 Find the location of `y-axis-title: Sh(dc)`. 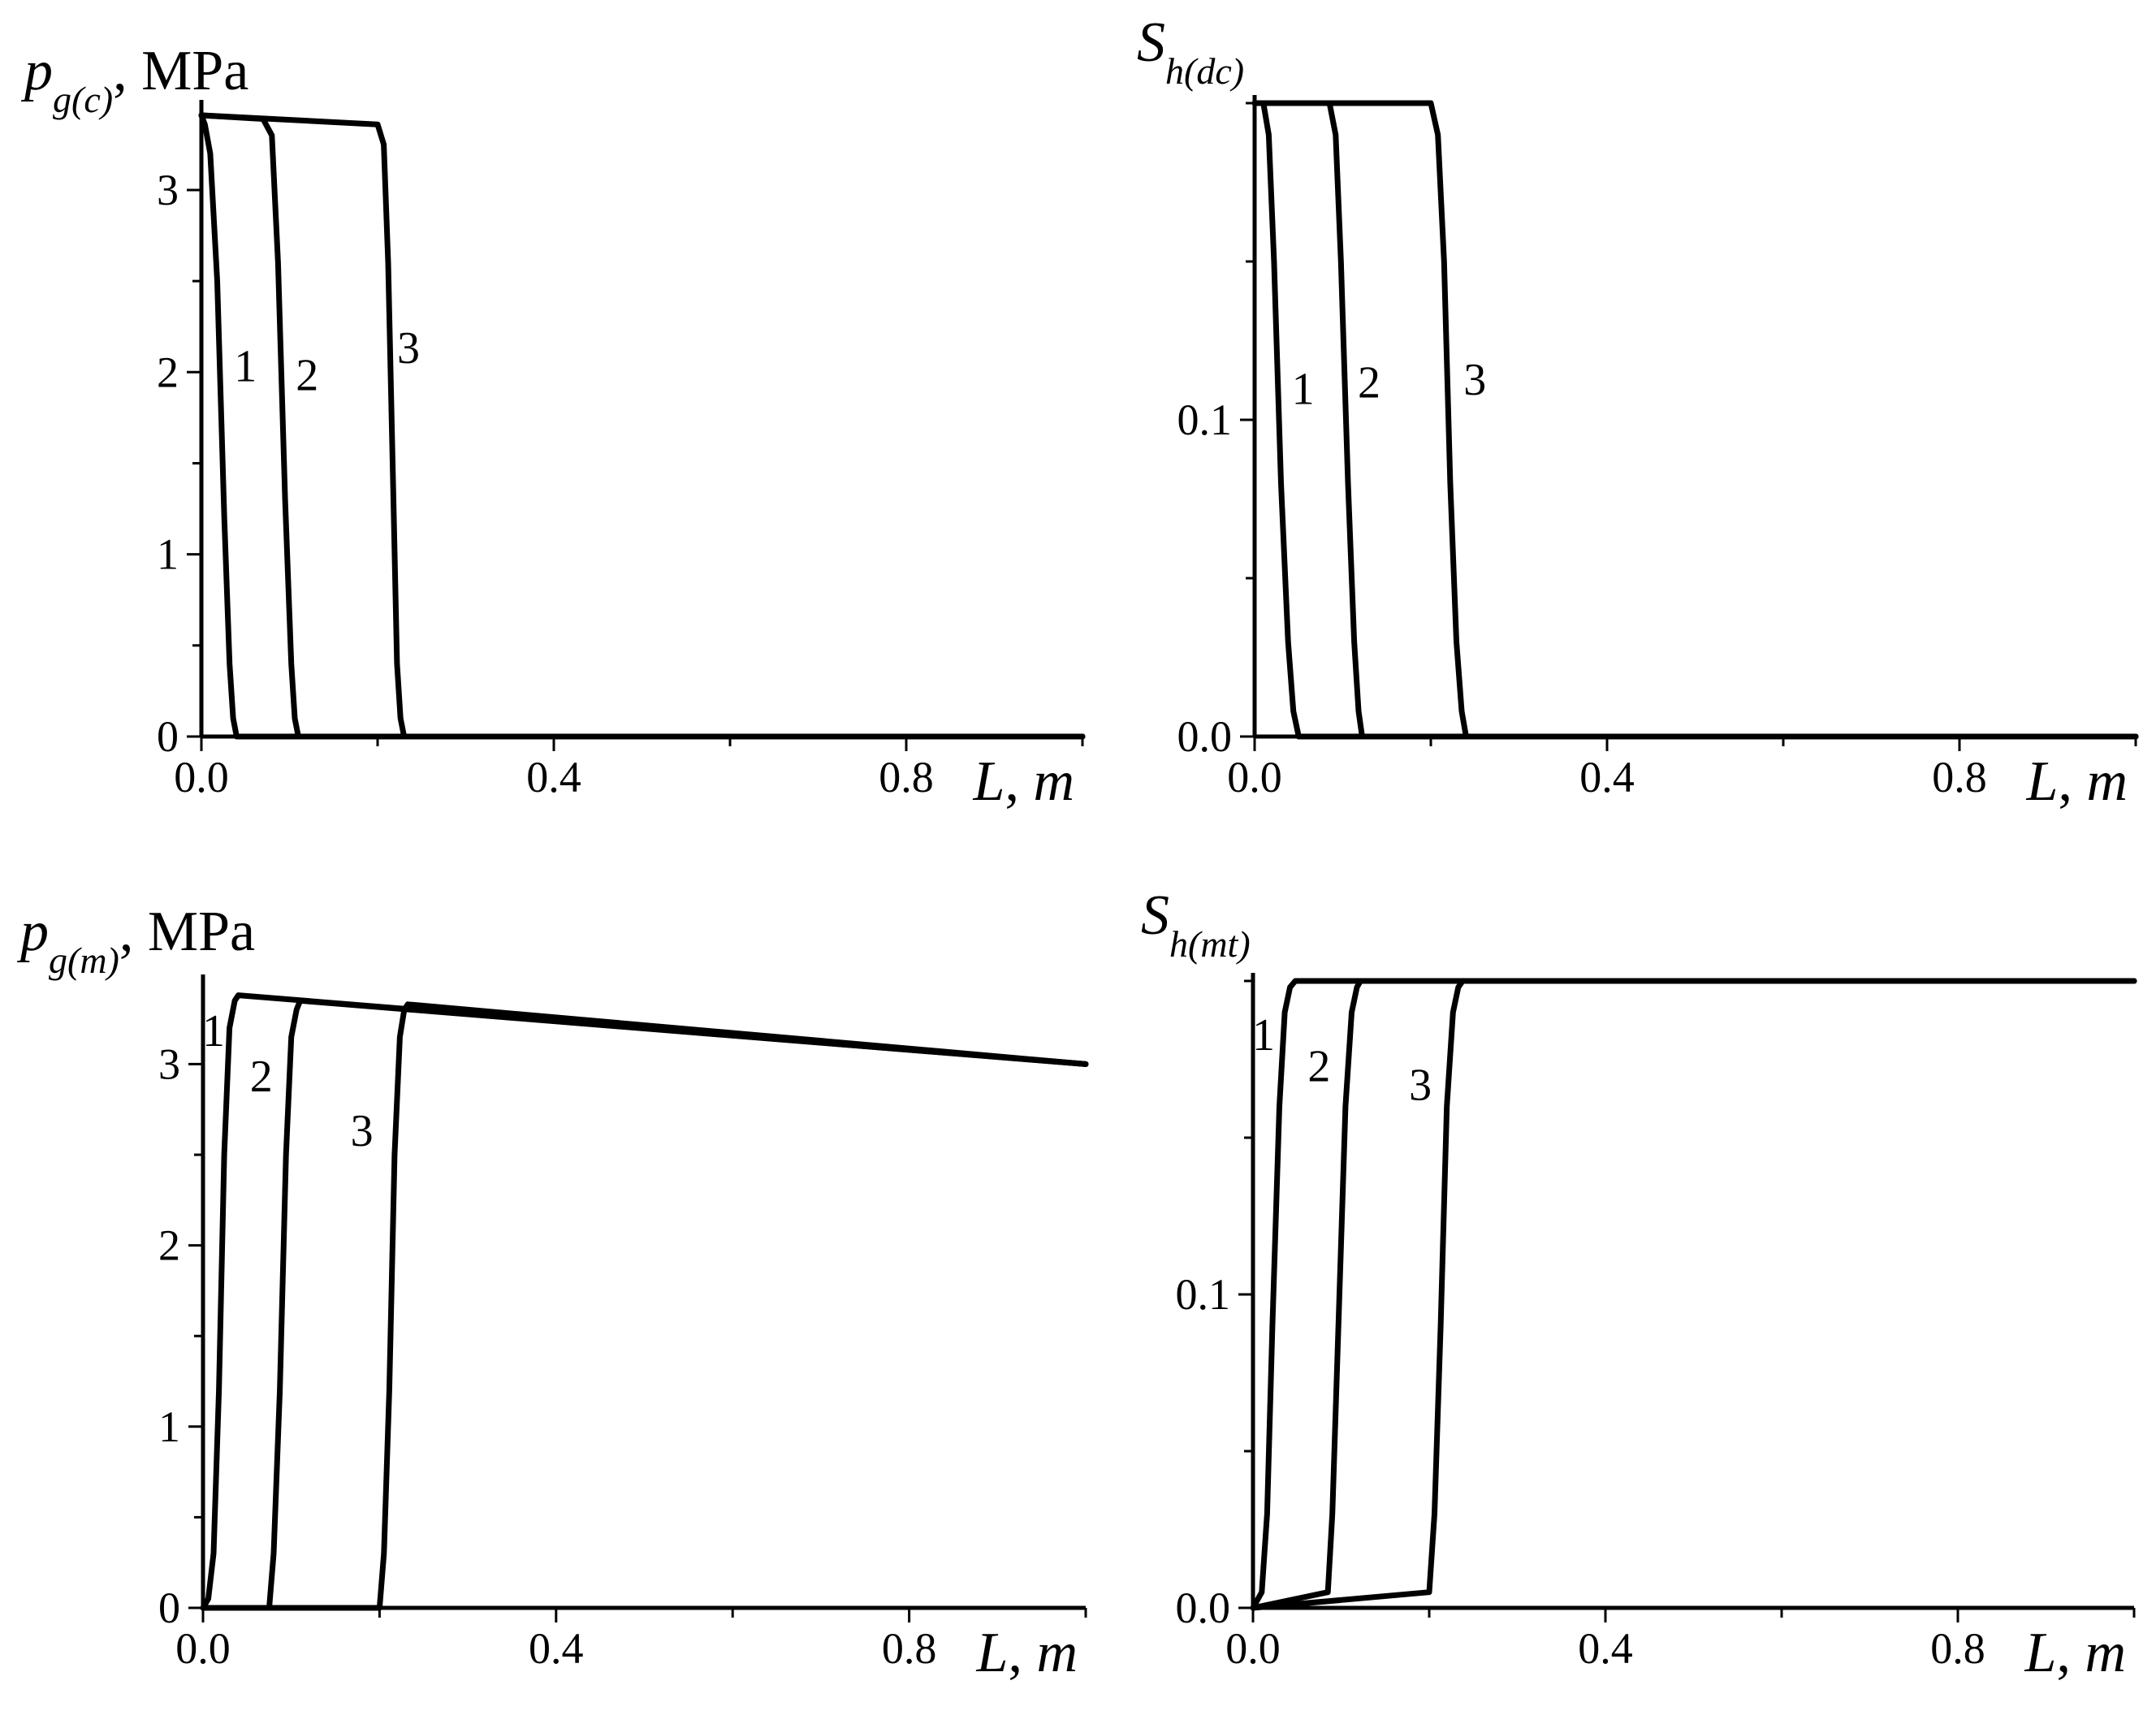

y-axis-title: Sh(dc) is located at coordinates (1190, 51).